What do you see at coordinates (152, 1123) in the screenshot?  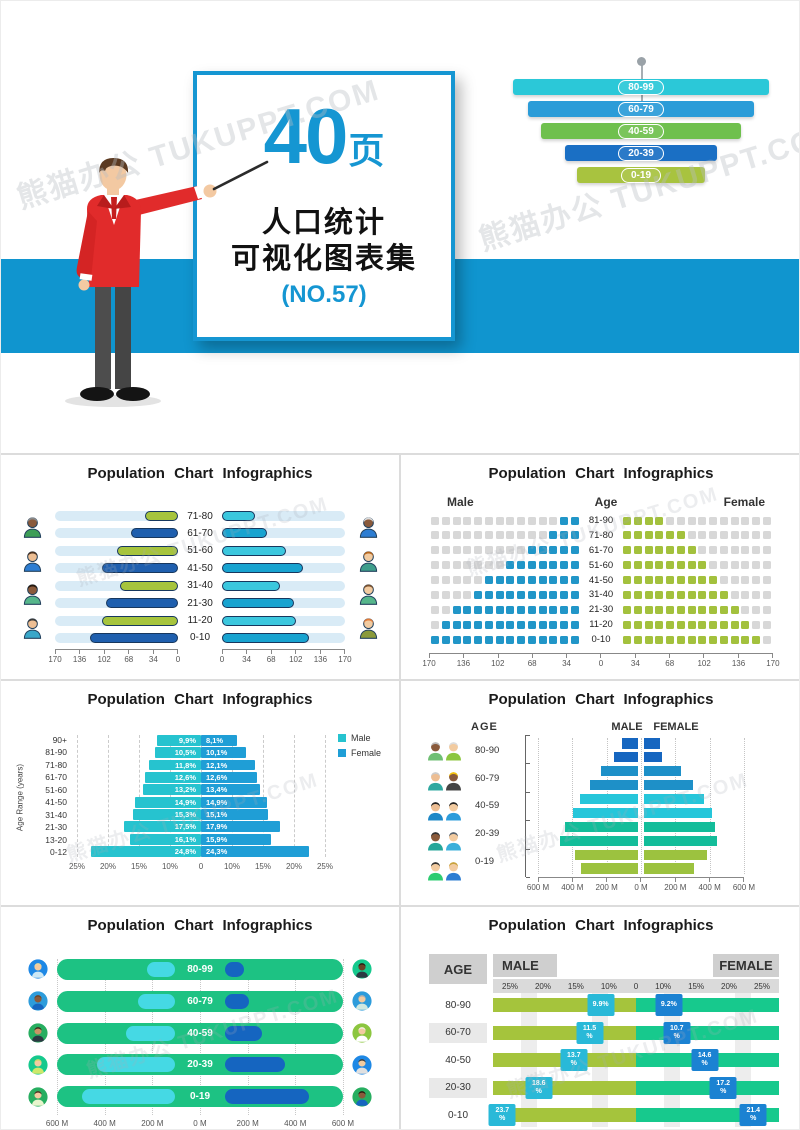 I see `axis-tick-label: 200 M` at bounding box center [152, 1123].